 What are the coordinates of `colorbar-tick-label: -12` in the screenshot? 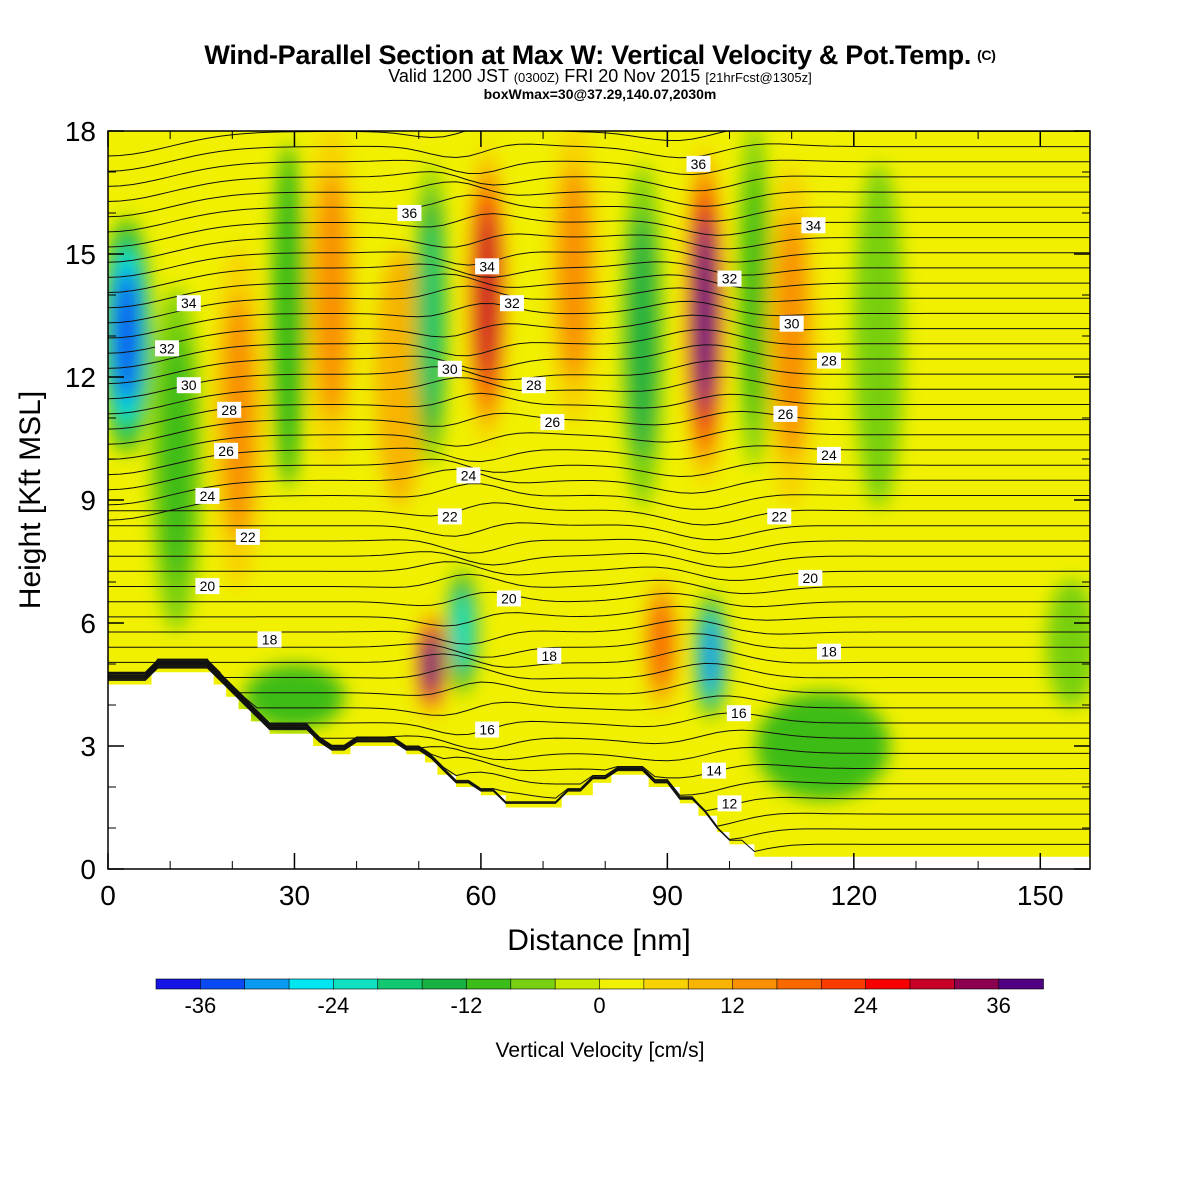 It's located at (467, 1005).